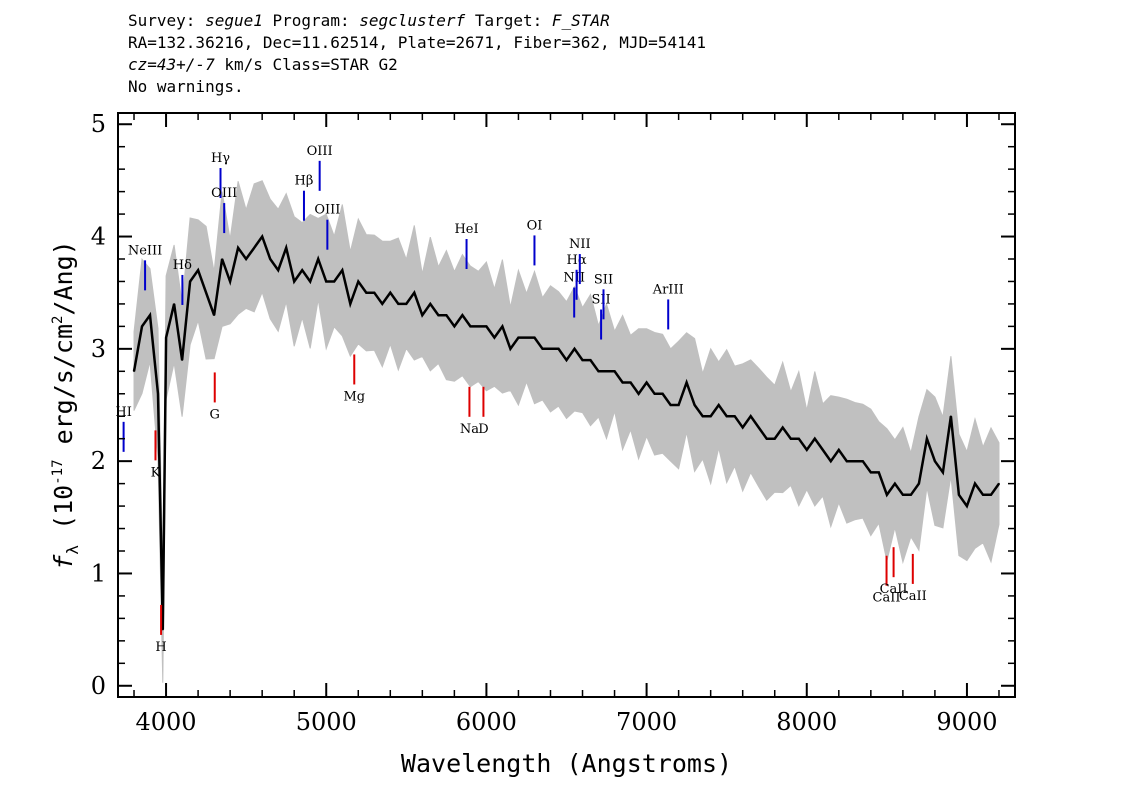  Describe the element at coordinates (63, 391) in the screenshot. I see `ylabel-units: erg/s/cm` at that location.